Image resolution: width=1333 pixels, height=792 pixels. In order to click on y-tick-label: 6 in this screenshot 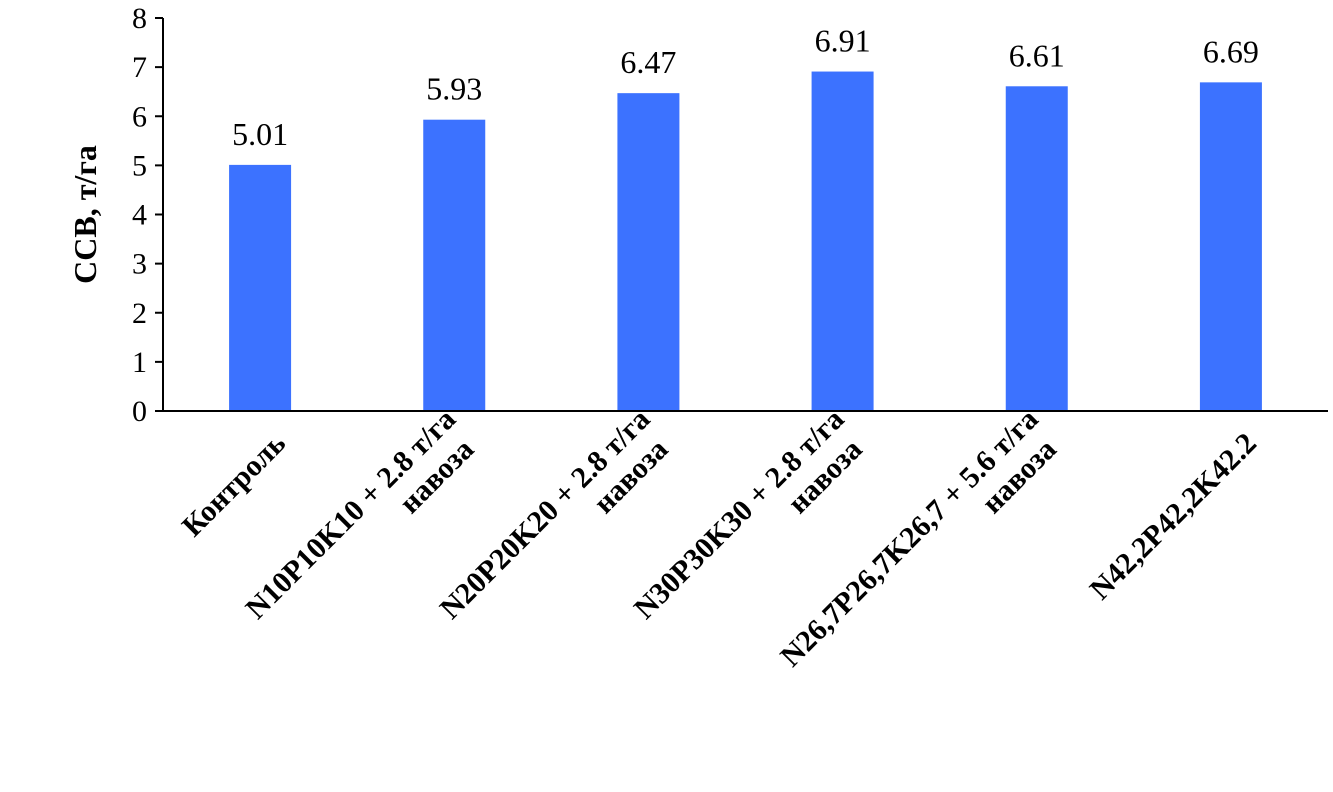, I will do `click(139, 116)`.